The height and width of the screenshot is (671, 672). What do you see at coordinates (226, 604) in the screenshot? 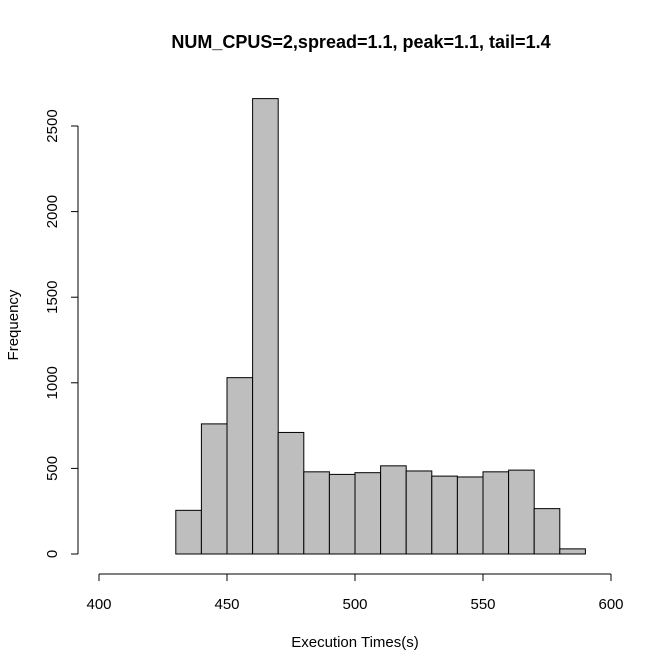
I see `x-tick-label: 450` at bounding box center [226, 604].